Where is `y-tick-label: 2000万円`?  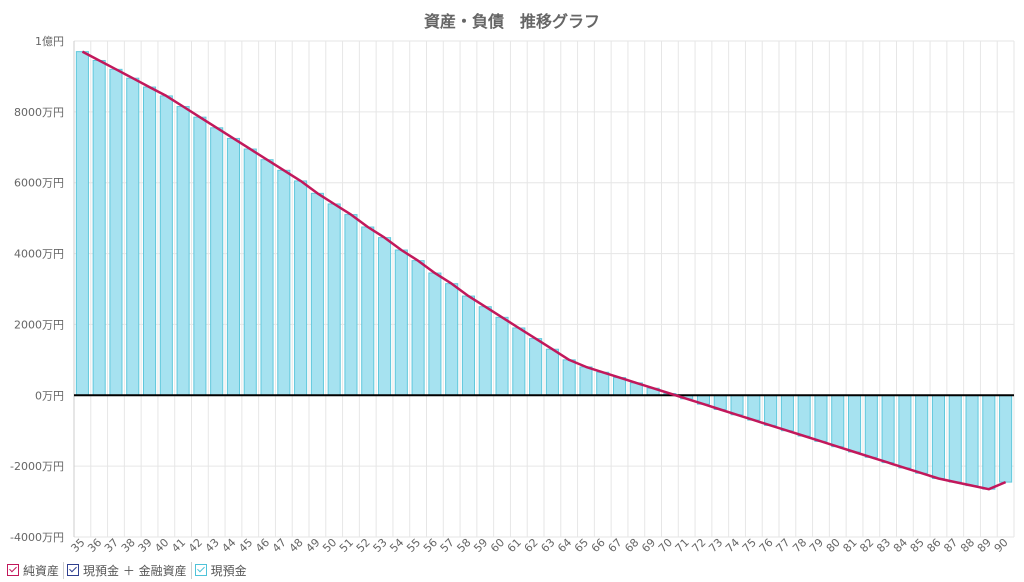 y-tick-label: 2000万円 is located at coordinates (39, 324).